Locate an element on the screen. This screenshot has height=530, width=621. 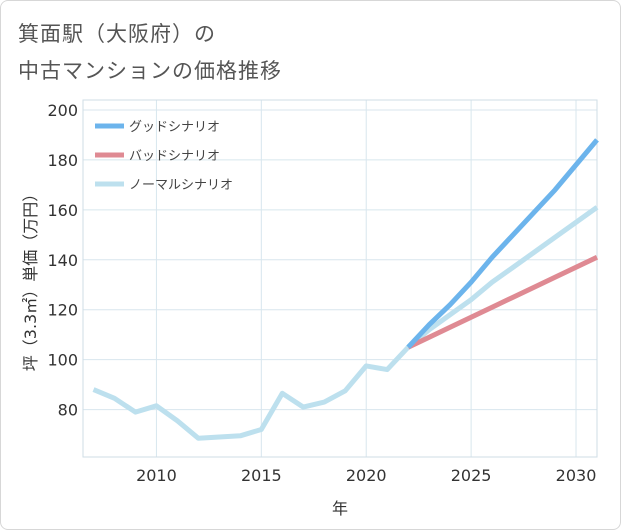
y-tick-label: 160 is located at coordinates (62, 210).